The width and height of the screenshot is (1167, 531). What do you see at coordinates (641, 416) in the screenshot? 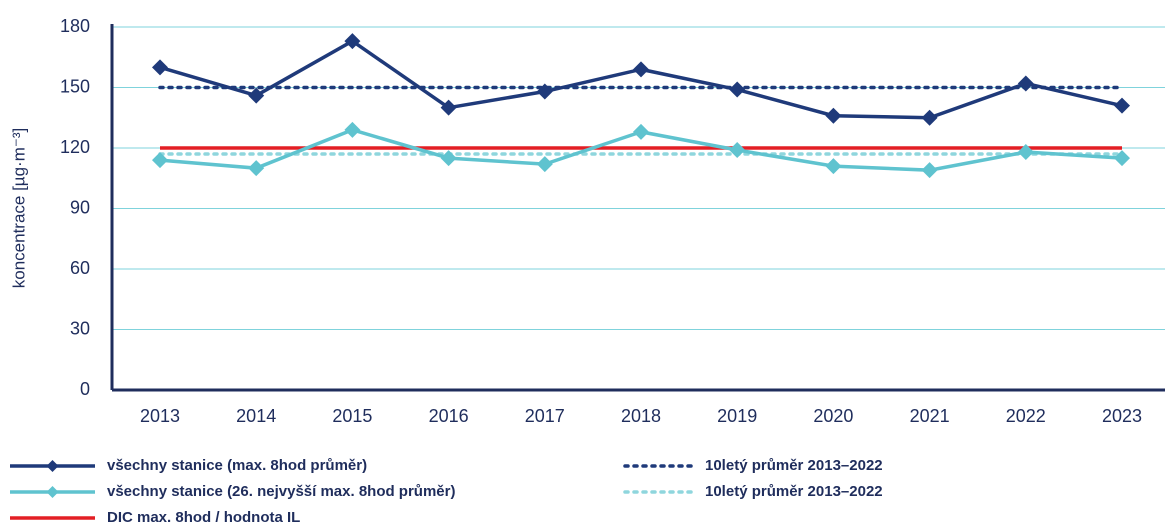
I see `x-tick-label: 2018` at bounding box center [641, 416].